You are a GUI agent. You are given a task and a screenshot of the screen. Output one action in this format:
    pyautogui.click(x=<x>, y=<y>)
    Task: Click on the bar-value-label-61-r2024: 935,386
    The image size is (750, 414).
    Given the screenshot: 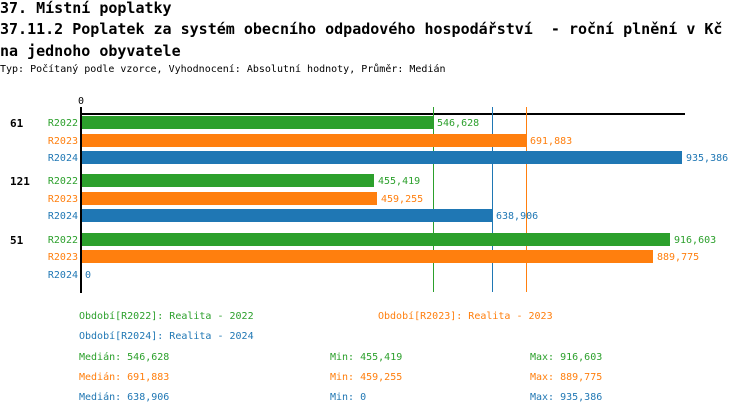 What is the action you would take?
    pyautogui.click(x=707, y=158)
    